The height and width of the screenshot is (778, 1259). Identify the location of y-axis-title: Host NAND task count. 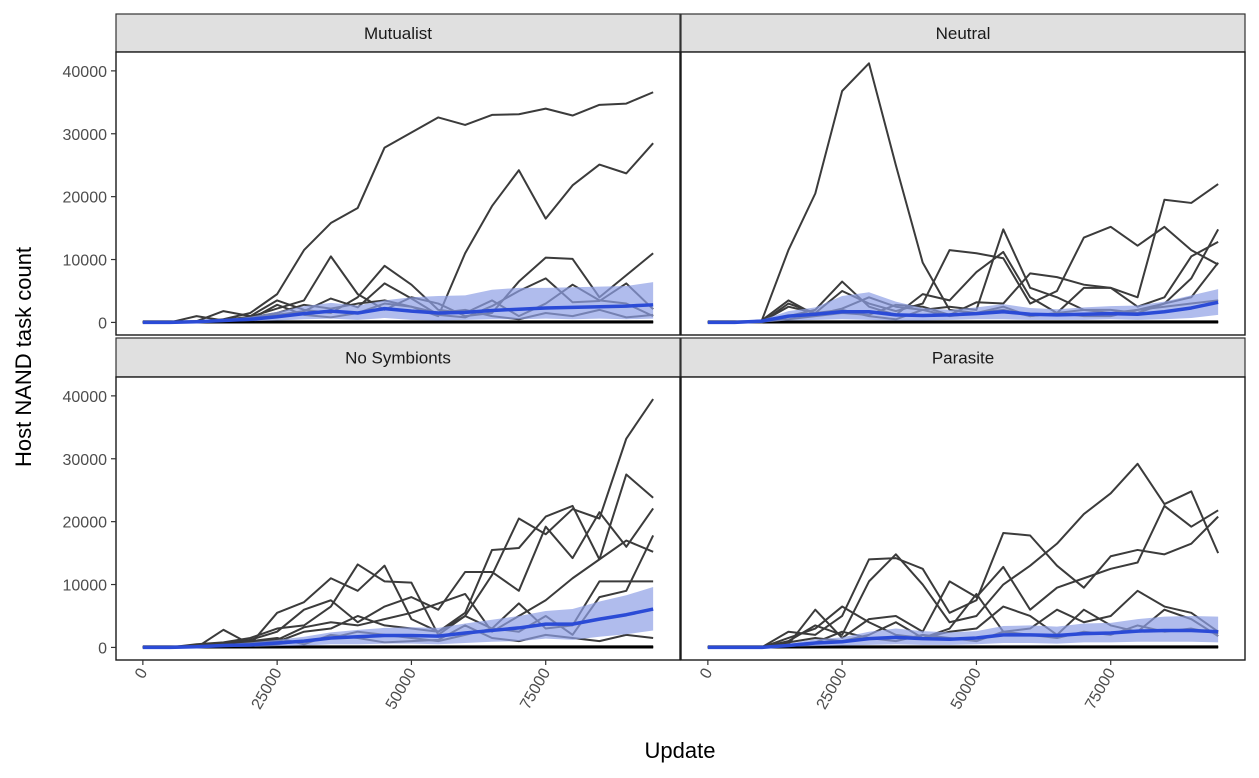
(23, 357).